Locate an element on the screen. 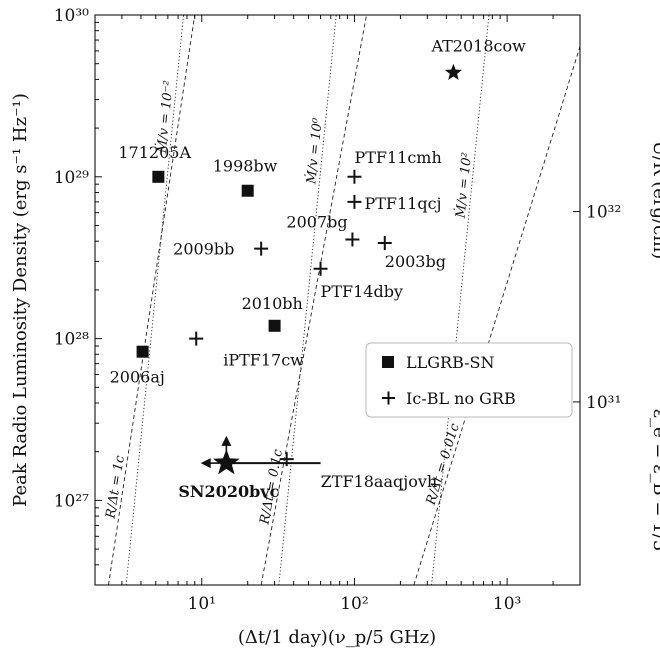  x-axis-label: (Δt/1 day)(ν_p/5 GHz) is located at coordinates (337, 637).